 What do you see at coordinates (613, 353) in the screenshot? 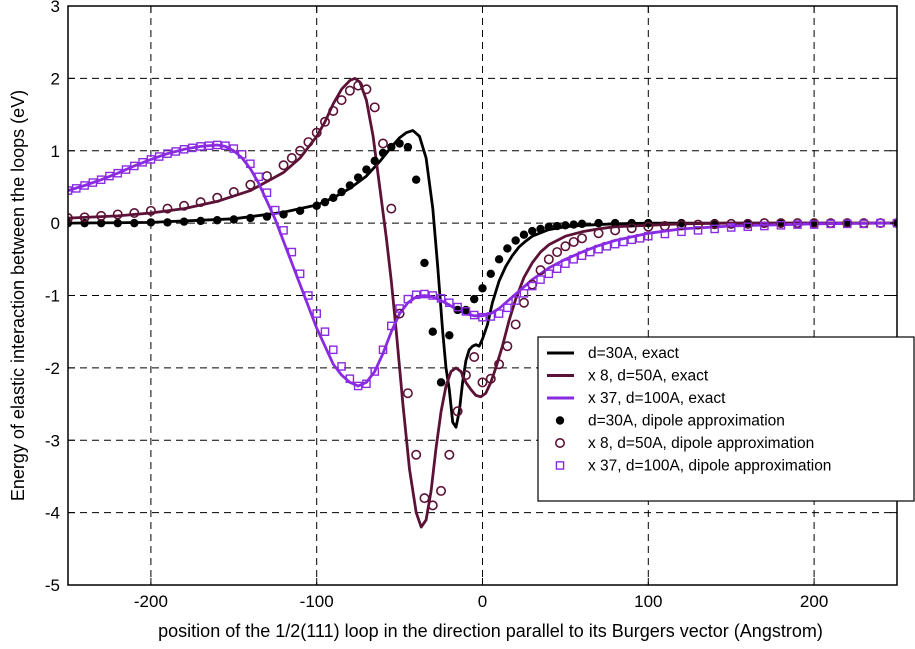
I see `legend-item: d=30A, exact` at bounding box center [613, 353].